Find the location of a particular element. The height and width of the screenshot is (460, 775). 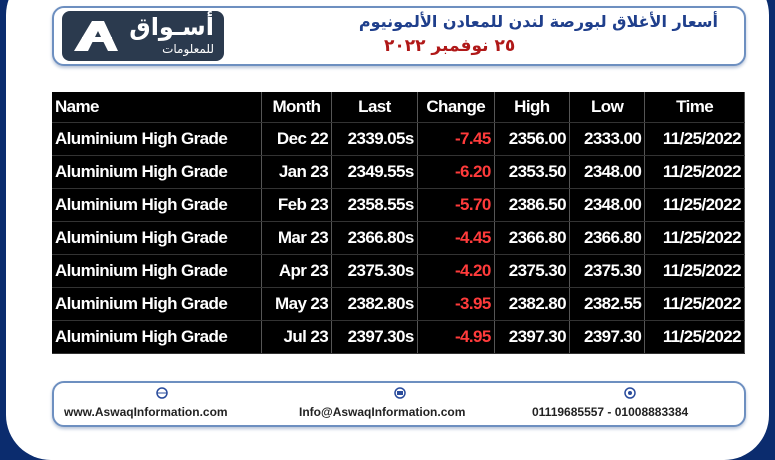

cell: 2349.55s is located at coordinates (374, 172).